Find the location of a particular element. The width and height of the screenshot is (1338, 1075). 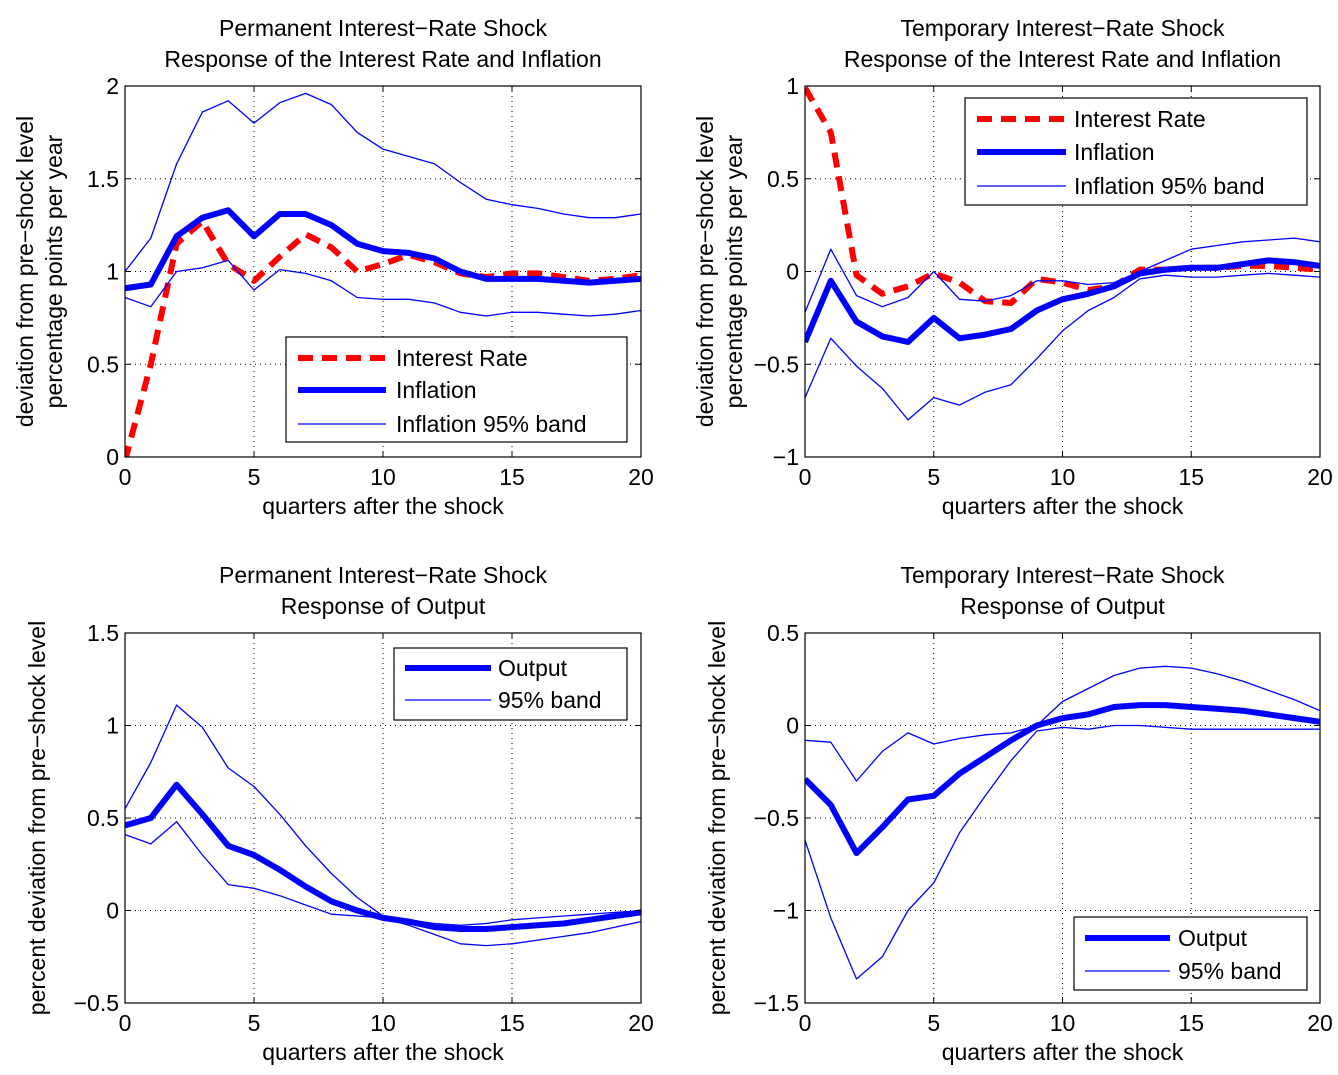

series-line-output is located at coordinates (1062, 779).